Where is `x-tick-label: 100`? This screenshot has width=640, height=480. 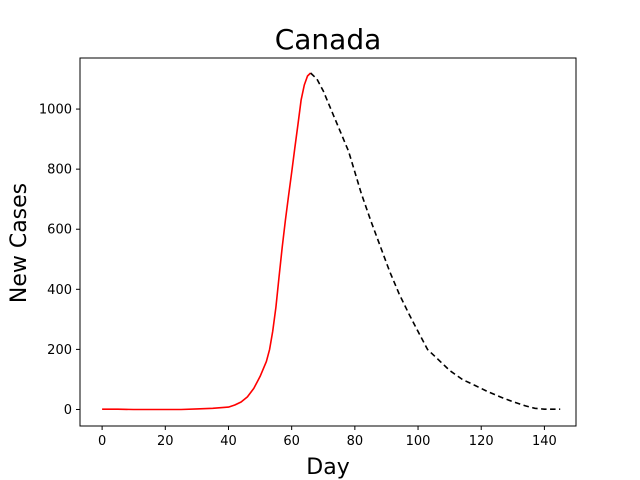
x-tick-label: 100 is located at coordinates (418, 441).